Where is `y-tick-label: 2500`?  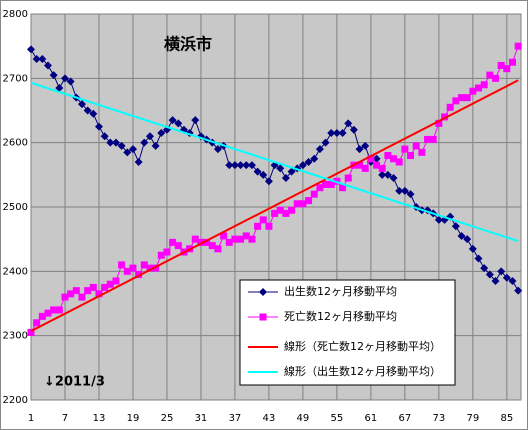 y-tick-label: 2500 is located at coordinates (15, 207).